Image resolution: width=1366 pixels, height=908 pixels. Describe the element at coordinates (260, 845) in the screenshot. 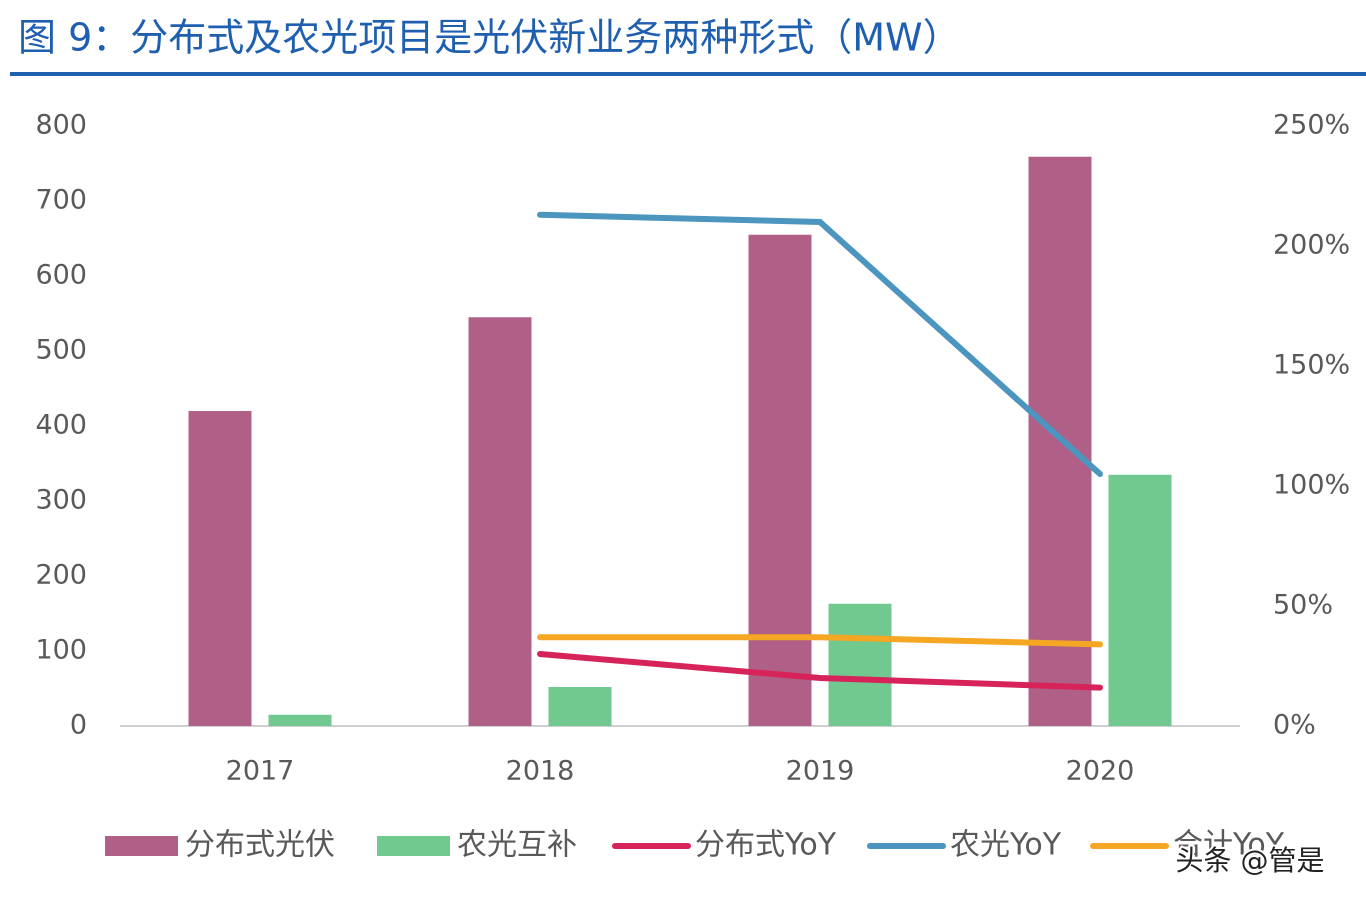

I see `legend-label: 分布式光伏` at that location.